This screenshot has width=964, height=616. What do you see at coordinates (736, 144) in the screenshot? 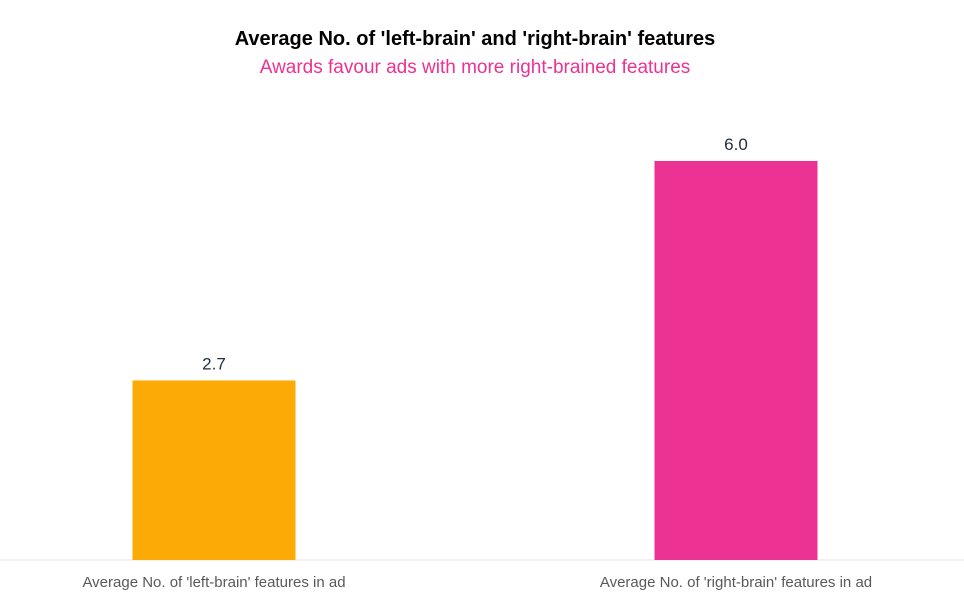
I see `data-label-2: 6.0` at bounding box center [736, 144].